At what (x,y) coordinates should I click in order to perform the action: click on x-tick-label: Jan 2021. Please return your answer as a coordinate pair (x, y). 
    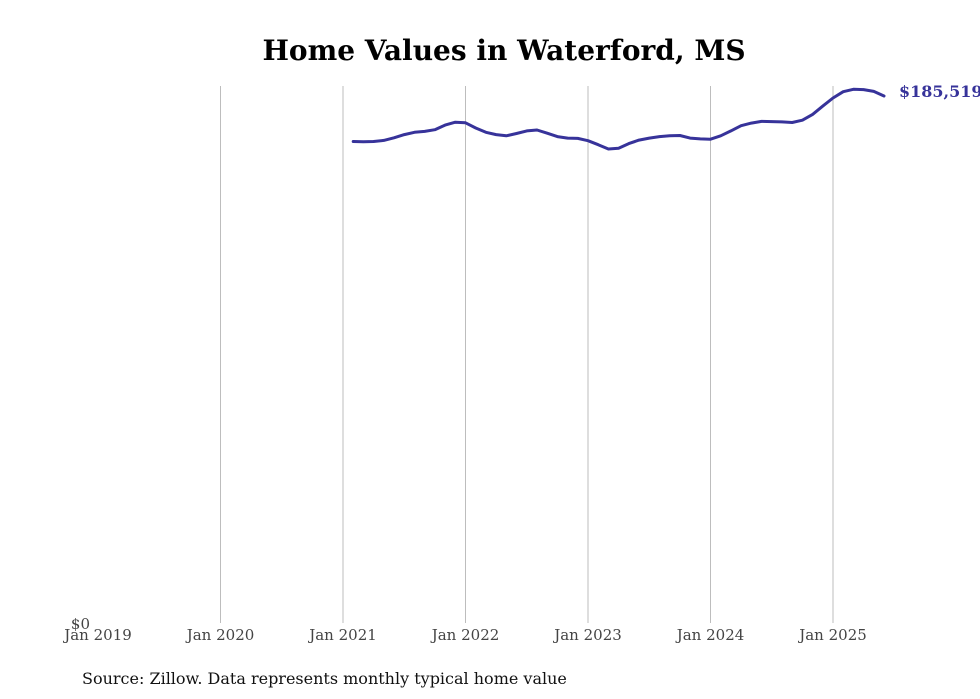
    Looking at the image, I should click on (342, 635).